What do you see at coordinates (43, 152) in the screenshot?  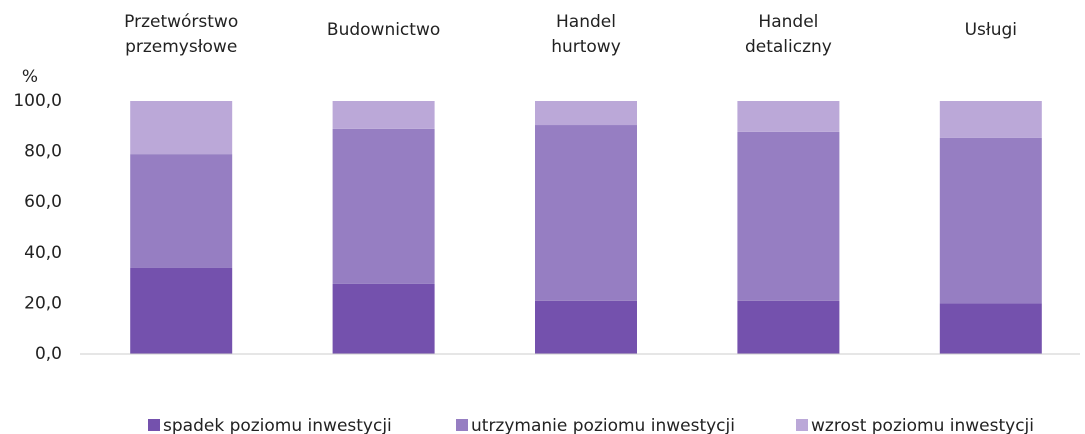 I see `y-tick-label: 80,0` at bounding box center [43, 152].